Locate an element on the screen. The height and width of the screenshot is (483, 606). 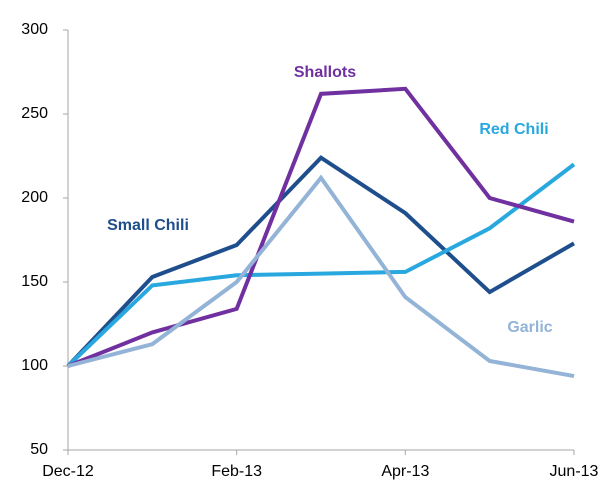
y-tick-label: 150 is located at coordinates (34, 281).